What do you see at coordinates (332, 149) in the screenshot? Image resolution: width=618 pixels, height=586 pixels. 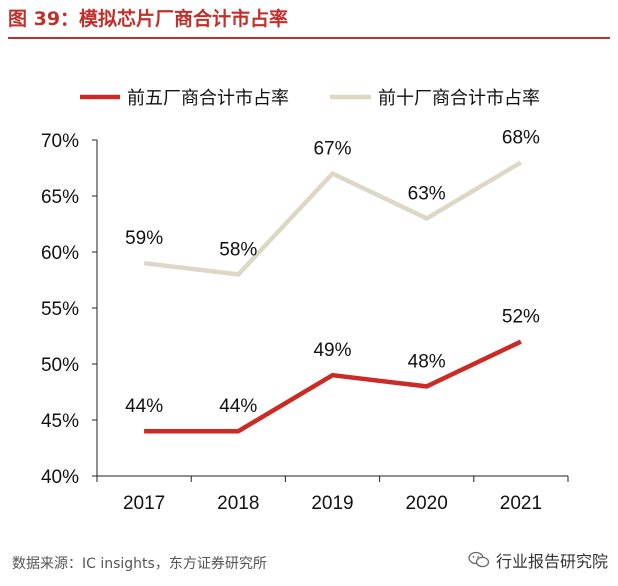 I see `data-label: 67%` at bounding box center [332, 149].